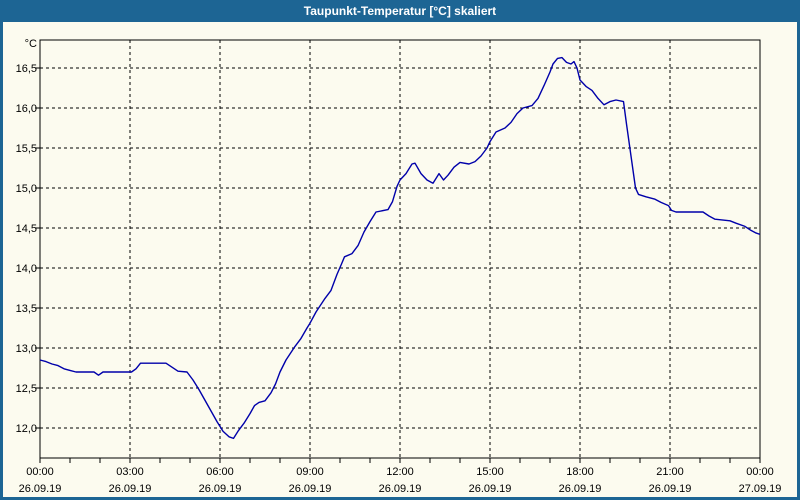 The image size is (800, 500). Describe the element at coordinates (26, 389) in the screenshot. I see `y-tick-label: 12,5` at that location.